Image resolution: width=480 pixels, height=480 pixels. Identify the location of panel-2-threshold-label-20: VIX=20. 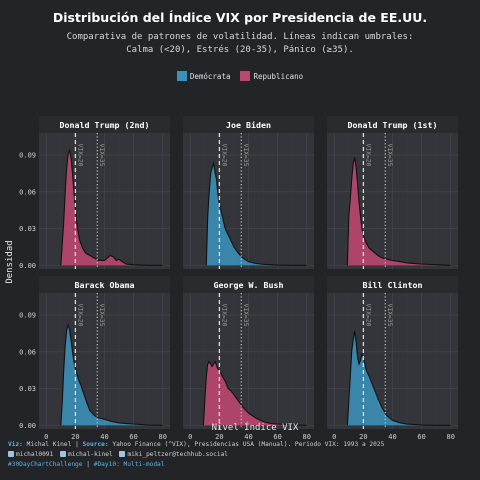
(223, 155).